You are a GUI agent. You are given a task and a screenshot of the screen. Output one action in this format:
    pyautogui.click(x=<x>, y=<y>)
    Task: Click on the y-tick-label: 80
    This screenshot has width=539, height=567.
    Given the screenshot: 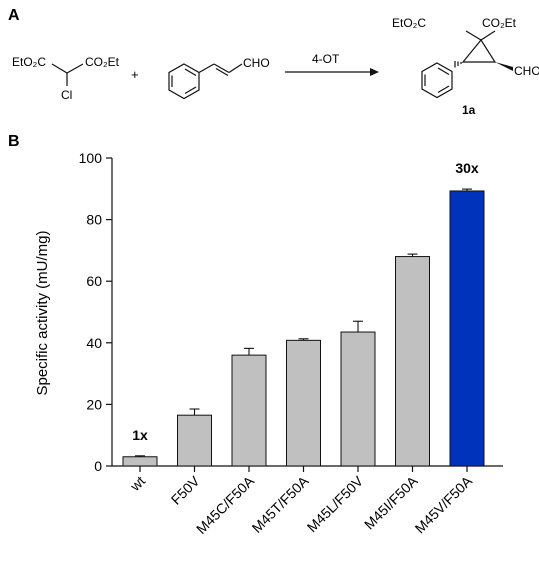 What is the action you would take?
    pyautogui.click(x=94, y=220)
    